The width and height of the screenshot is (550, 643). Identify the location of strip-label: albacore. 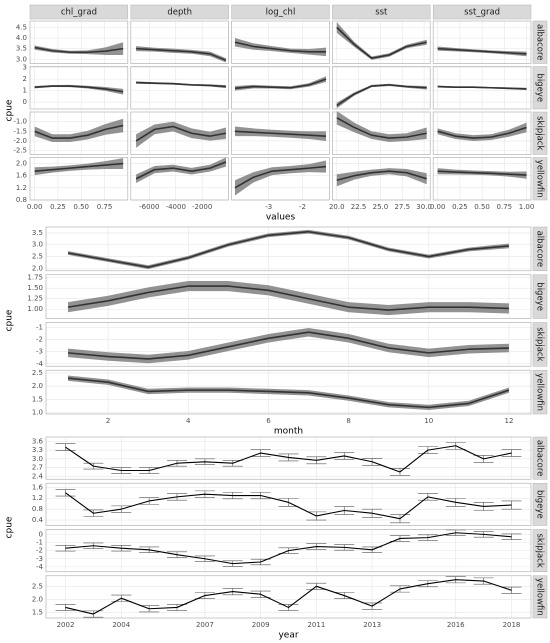
(540, 458).